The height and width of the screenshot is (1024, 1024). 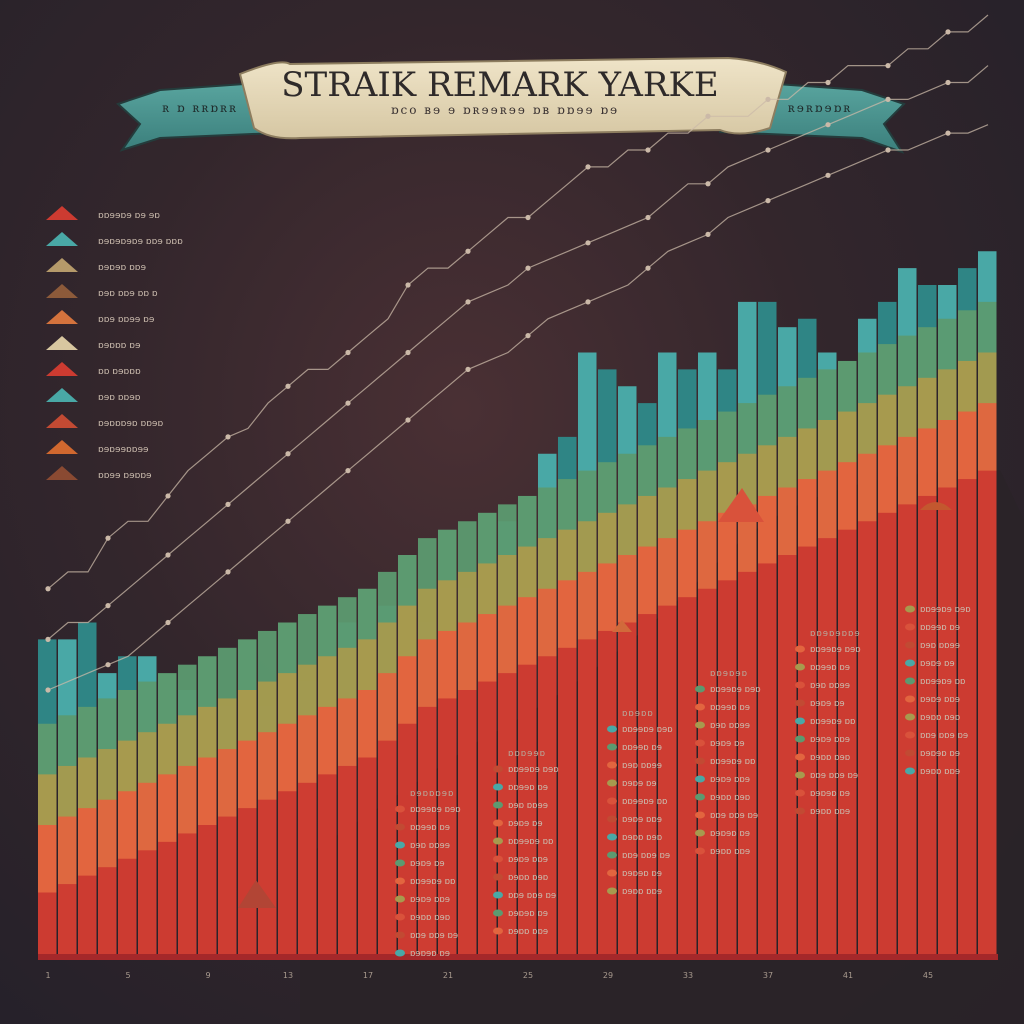 I want to click on legend-label: ɒɘɒɘɘɒɒɘɘ, so click(x=123, y=450).